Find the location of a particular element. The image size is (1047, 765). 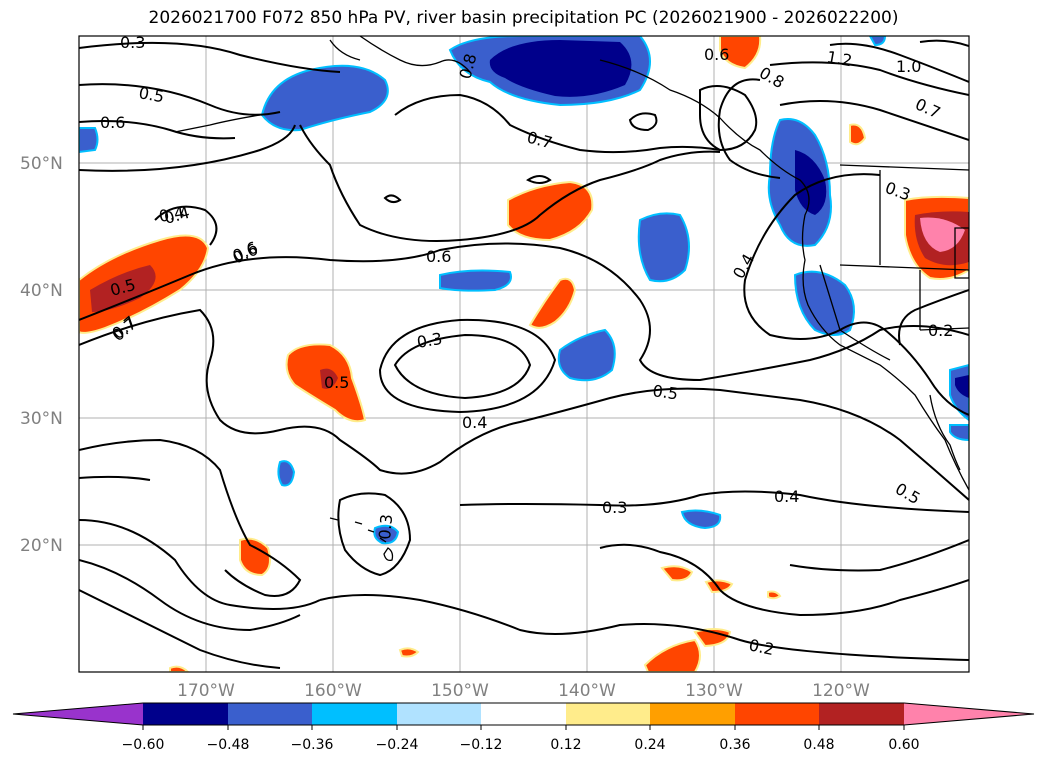

lat-label-20n: 20°N is located at coordinates (41, 546).